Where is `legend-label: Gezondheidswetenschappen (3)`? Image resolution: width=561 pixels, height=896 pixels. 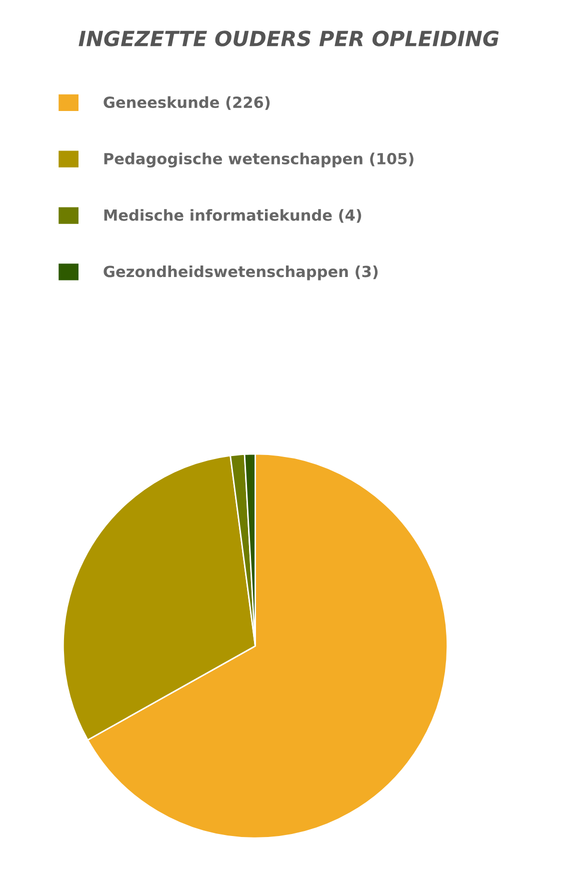
legend-label: Gezondheidswetenschappen (3) is located at coordinates (241, 272).